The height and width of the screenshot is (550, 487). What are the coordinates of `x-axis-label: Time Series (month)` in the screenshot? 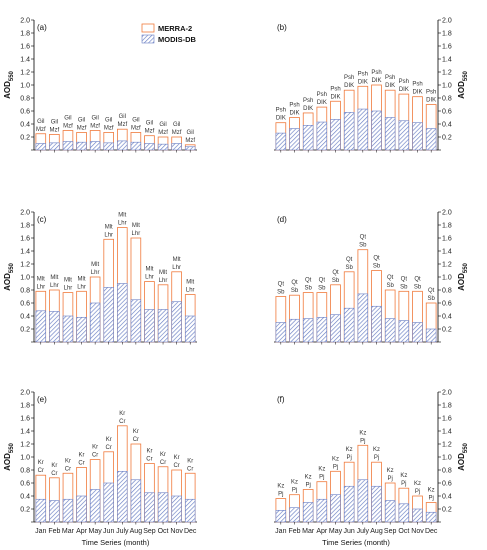 It's located at (356, 542).